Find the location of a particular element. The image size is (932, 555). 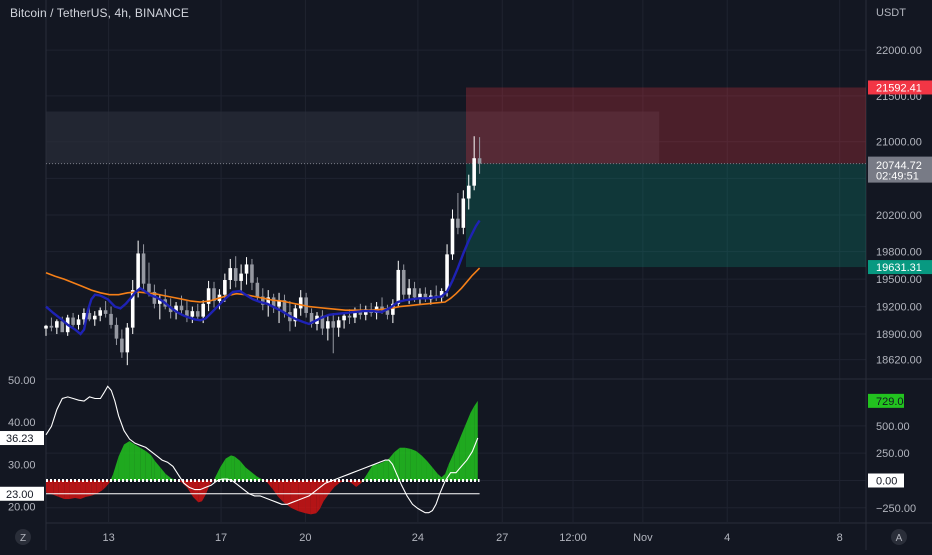

oscillator-signal-line is located at coordinates (262, 449).